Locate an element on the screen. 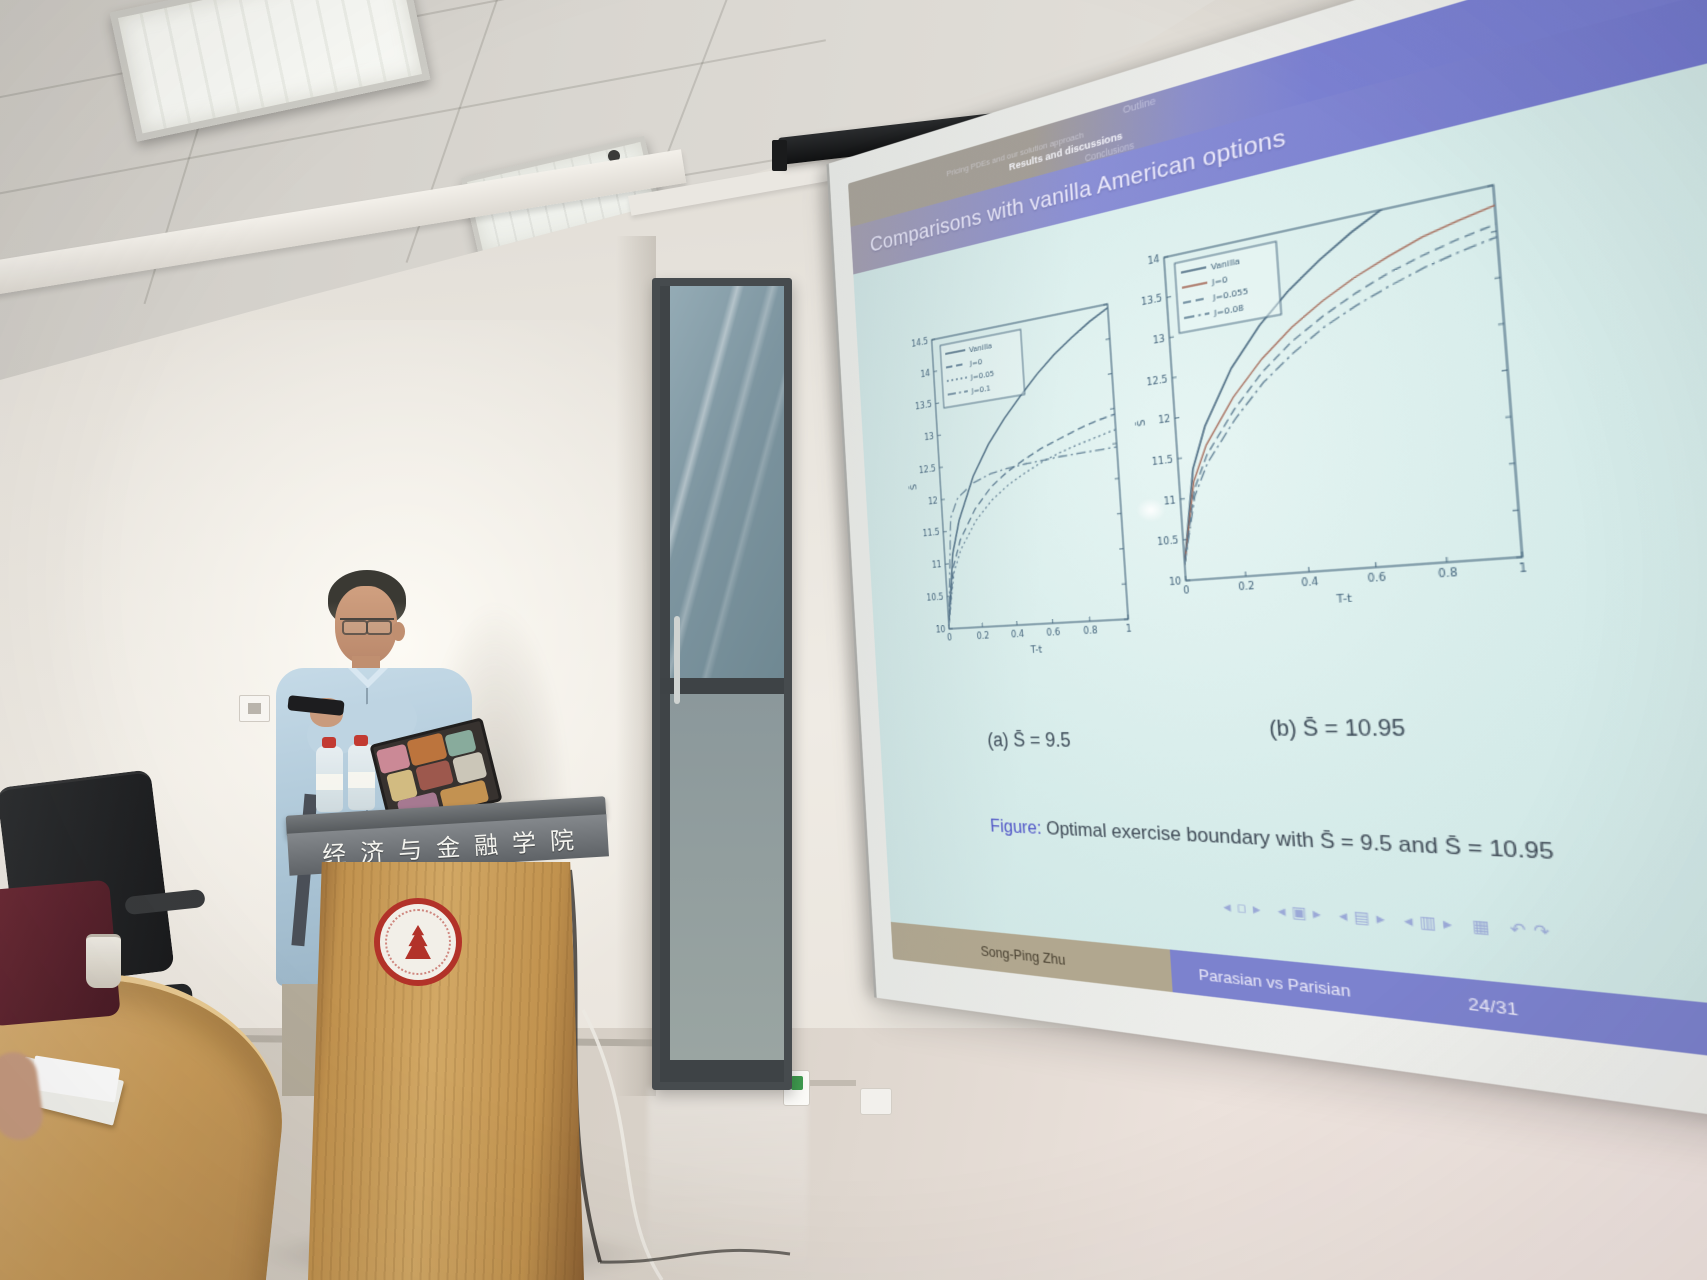 The image size is (1707, 1280). white-cable is located at coordinates (622, 1144).